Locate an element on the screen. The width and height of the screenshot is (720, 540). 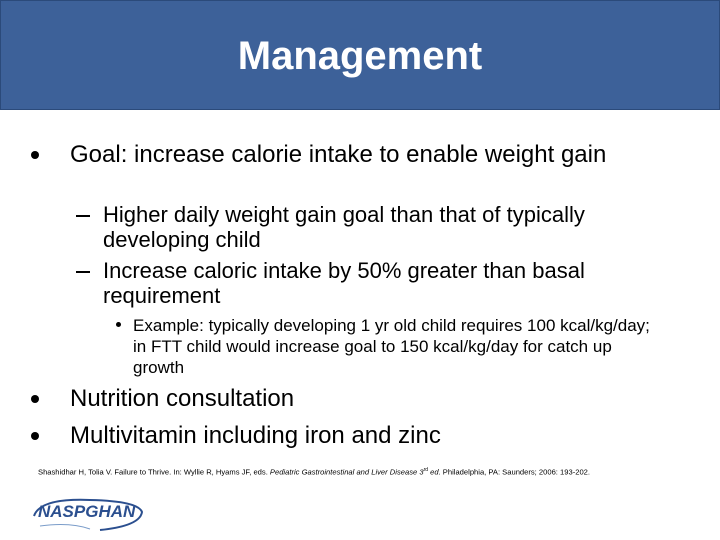
slide-title: Management is located at coordinates (360, 56).